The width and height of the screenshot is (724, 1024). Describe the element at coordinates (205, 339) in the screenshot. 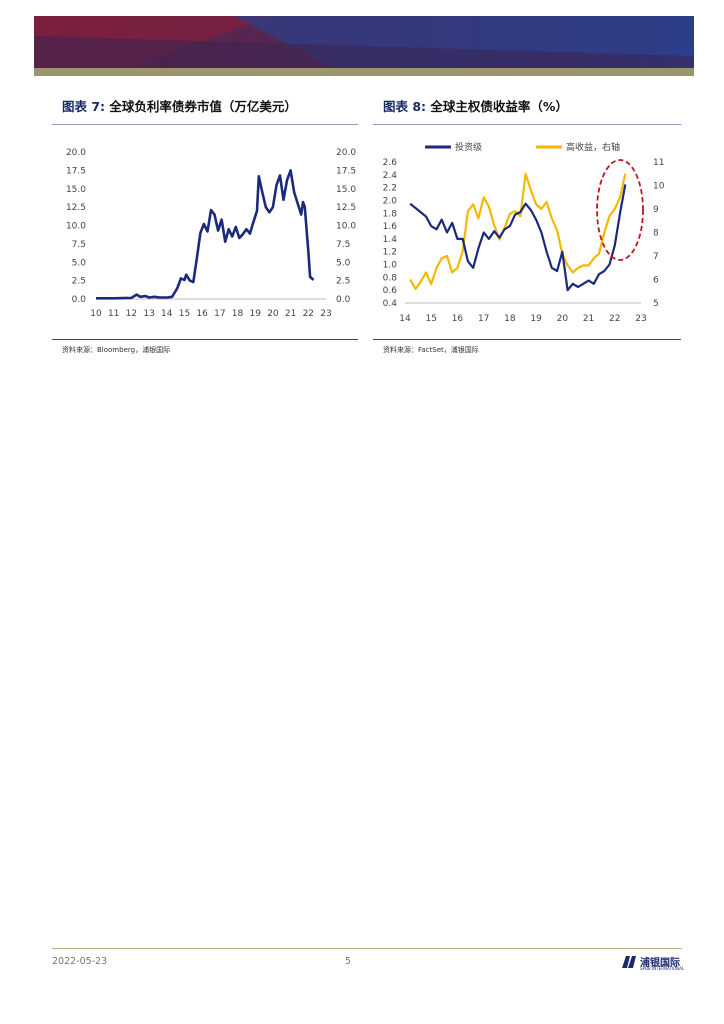

I see `figure7-bottom-rule` at that location.